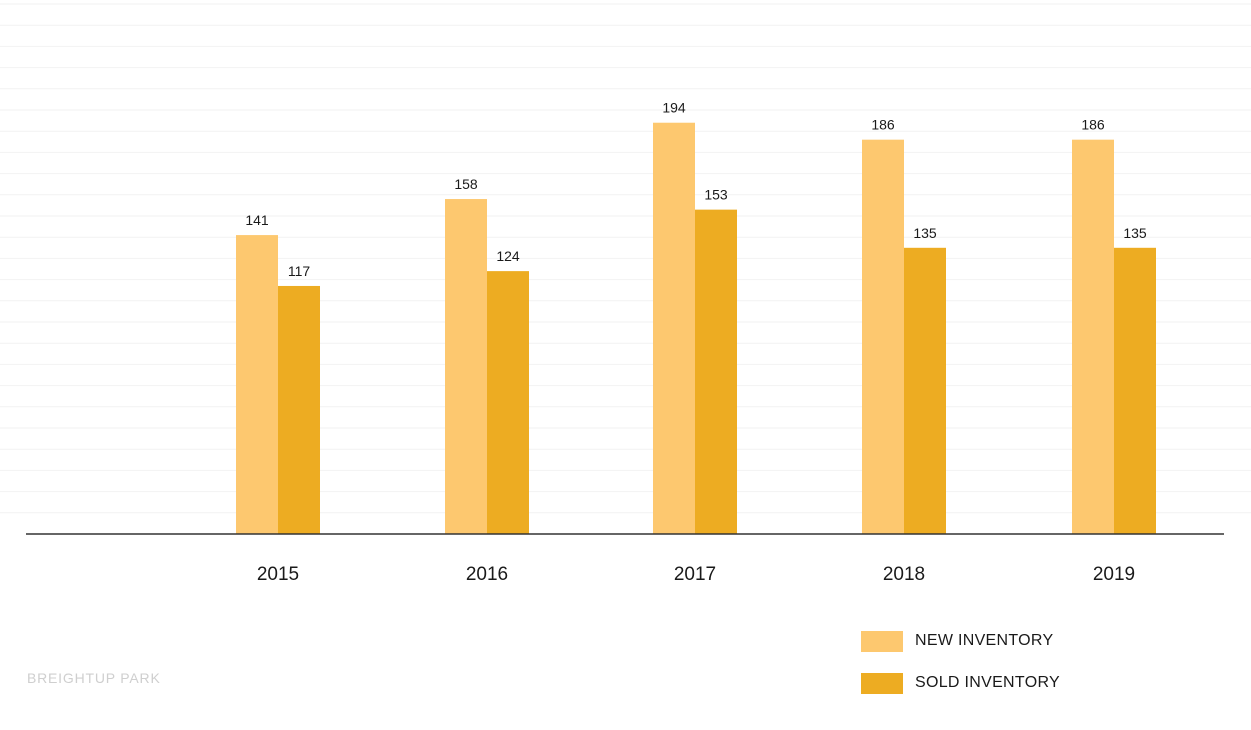 This screenshot has height=730, width=1251. What do you see at coordinates (674, 108) in the screenshot?
I see `data-label-new-inventory-2017: 194` at bounding box center [674, 108].